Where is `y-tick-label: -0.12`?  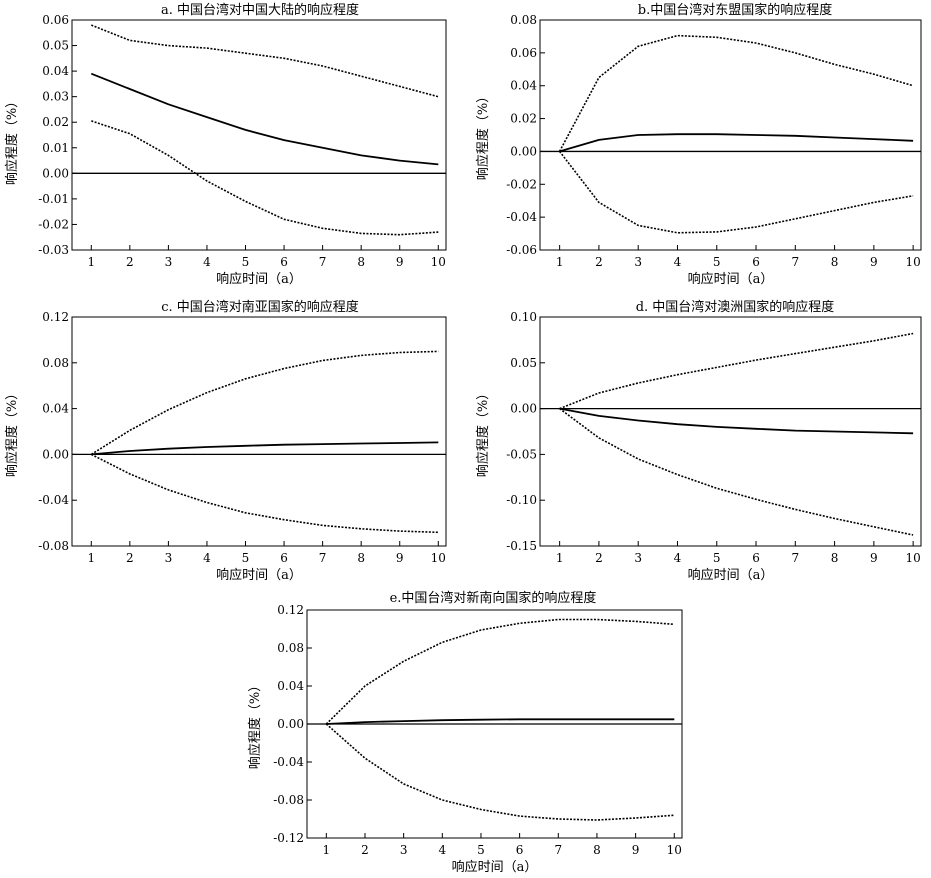 y-tick-label: -0.12 is located at coordinates (288, 838).